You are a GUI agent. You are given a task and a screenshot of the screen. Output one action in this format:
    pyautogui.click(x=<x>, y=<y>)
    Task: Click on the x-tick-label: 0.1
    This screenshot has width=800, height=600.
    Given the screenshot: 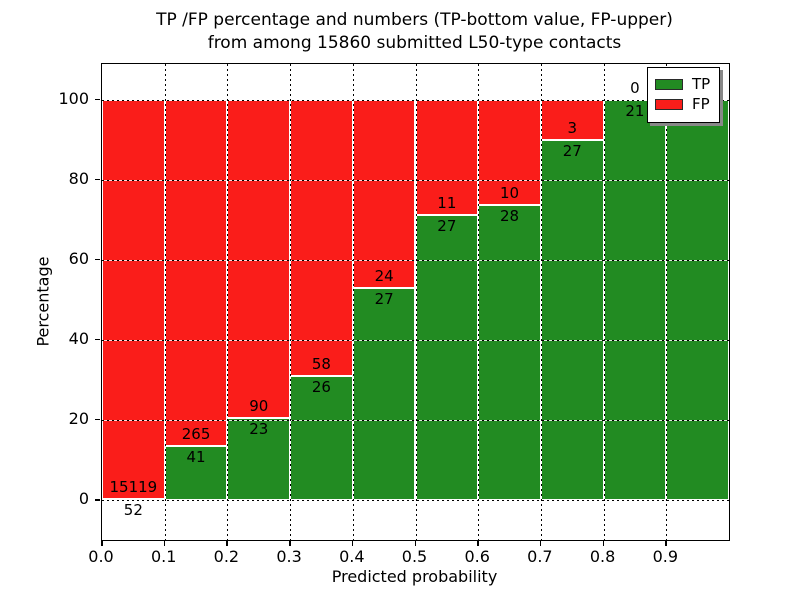 What is the action you would take?
    pyautogui.click(x=163, y=556)
    